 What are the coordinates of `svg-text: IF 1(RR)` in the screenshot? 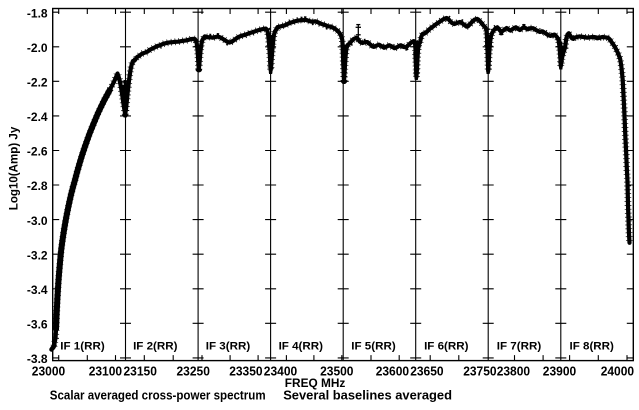 It's located at (82, 347).